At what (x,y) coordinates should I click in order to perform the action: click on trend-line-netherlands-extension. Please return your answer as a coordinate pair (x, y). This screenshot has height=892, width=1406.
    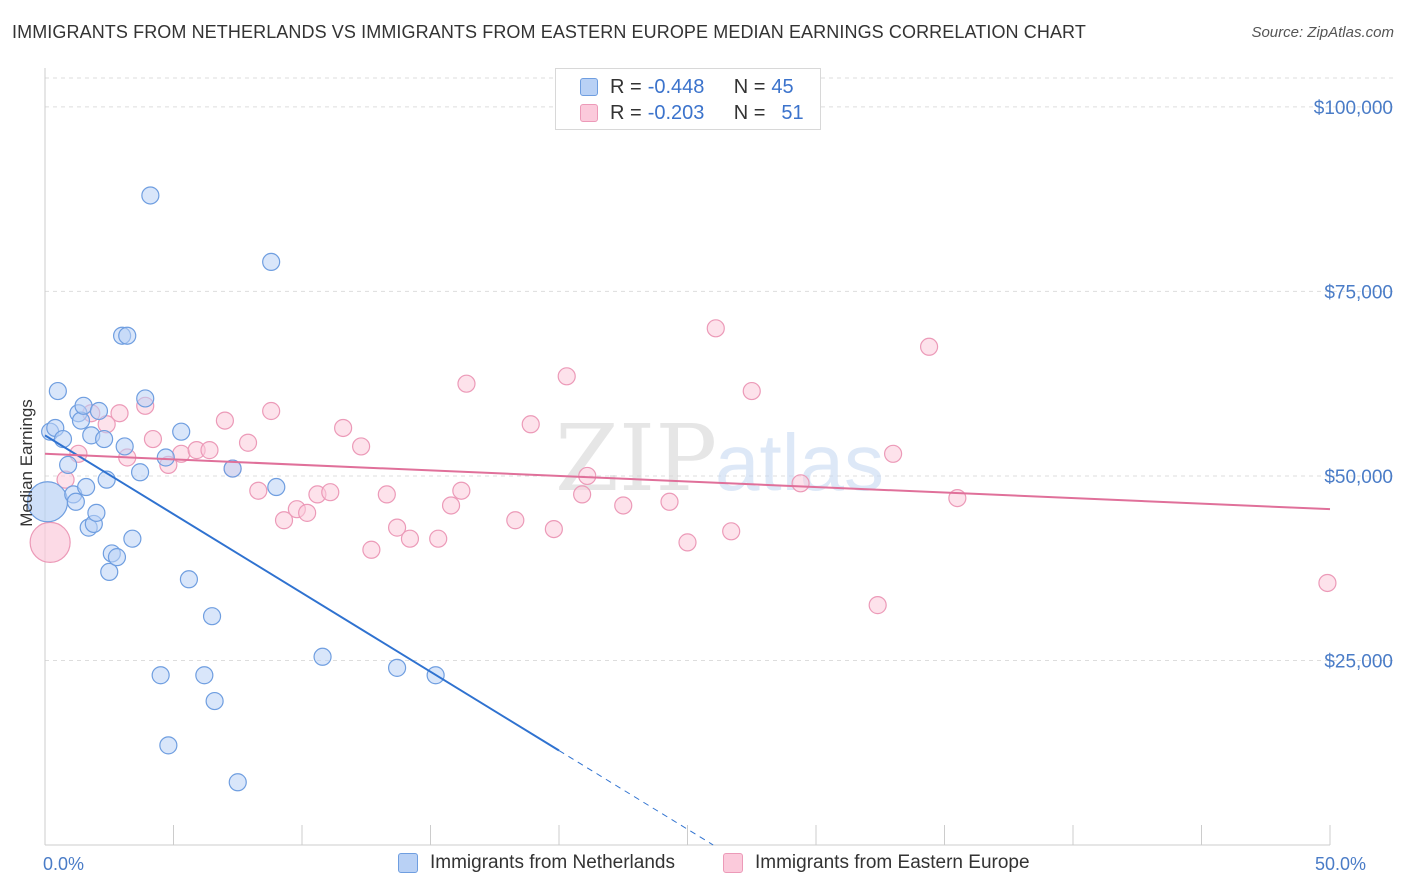
    Looking at the image, I should click on (636, 798).